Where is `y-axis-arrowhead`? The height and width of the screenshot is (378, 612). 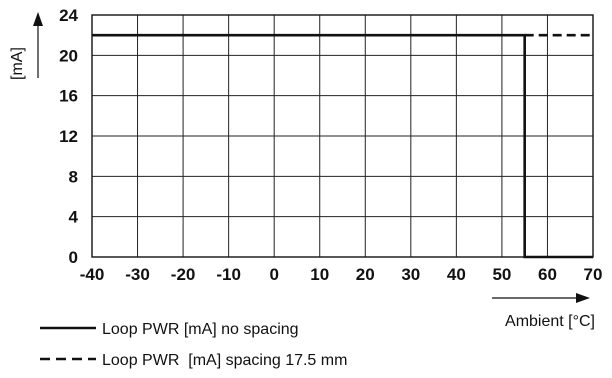 y-axis-arrowhead is located at coordinates (38, 19).